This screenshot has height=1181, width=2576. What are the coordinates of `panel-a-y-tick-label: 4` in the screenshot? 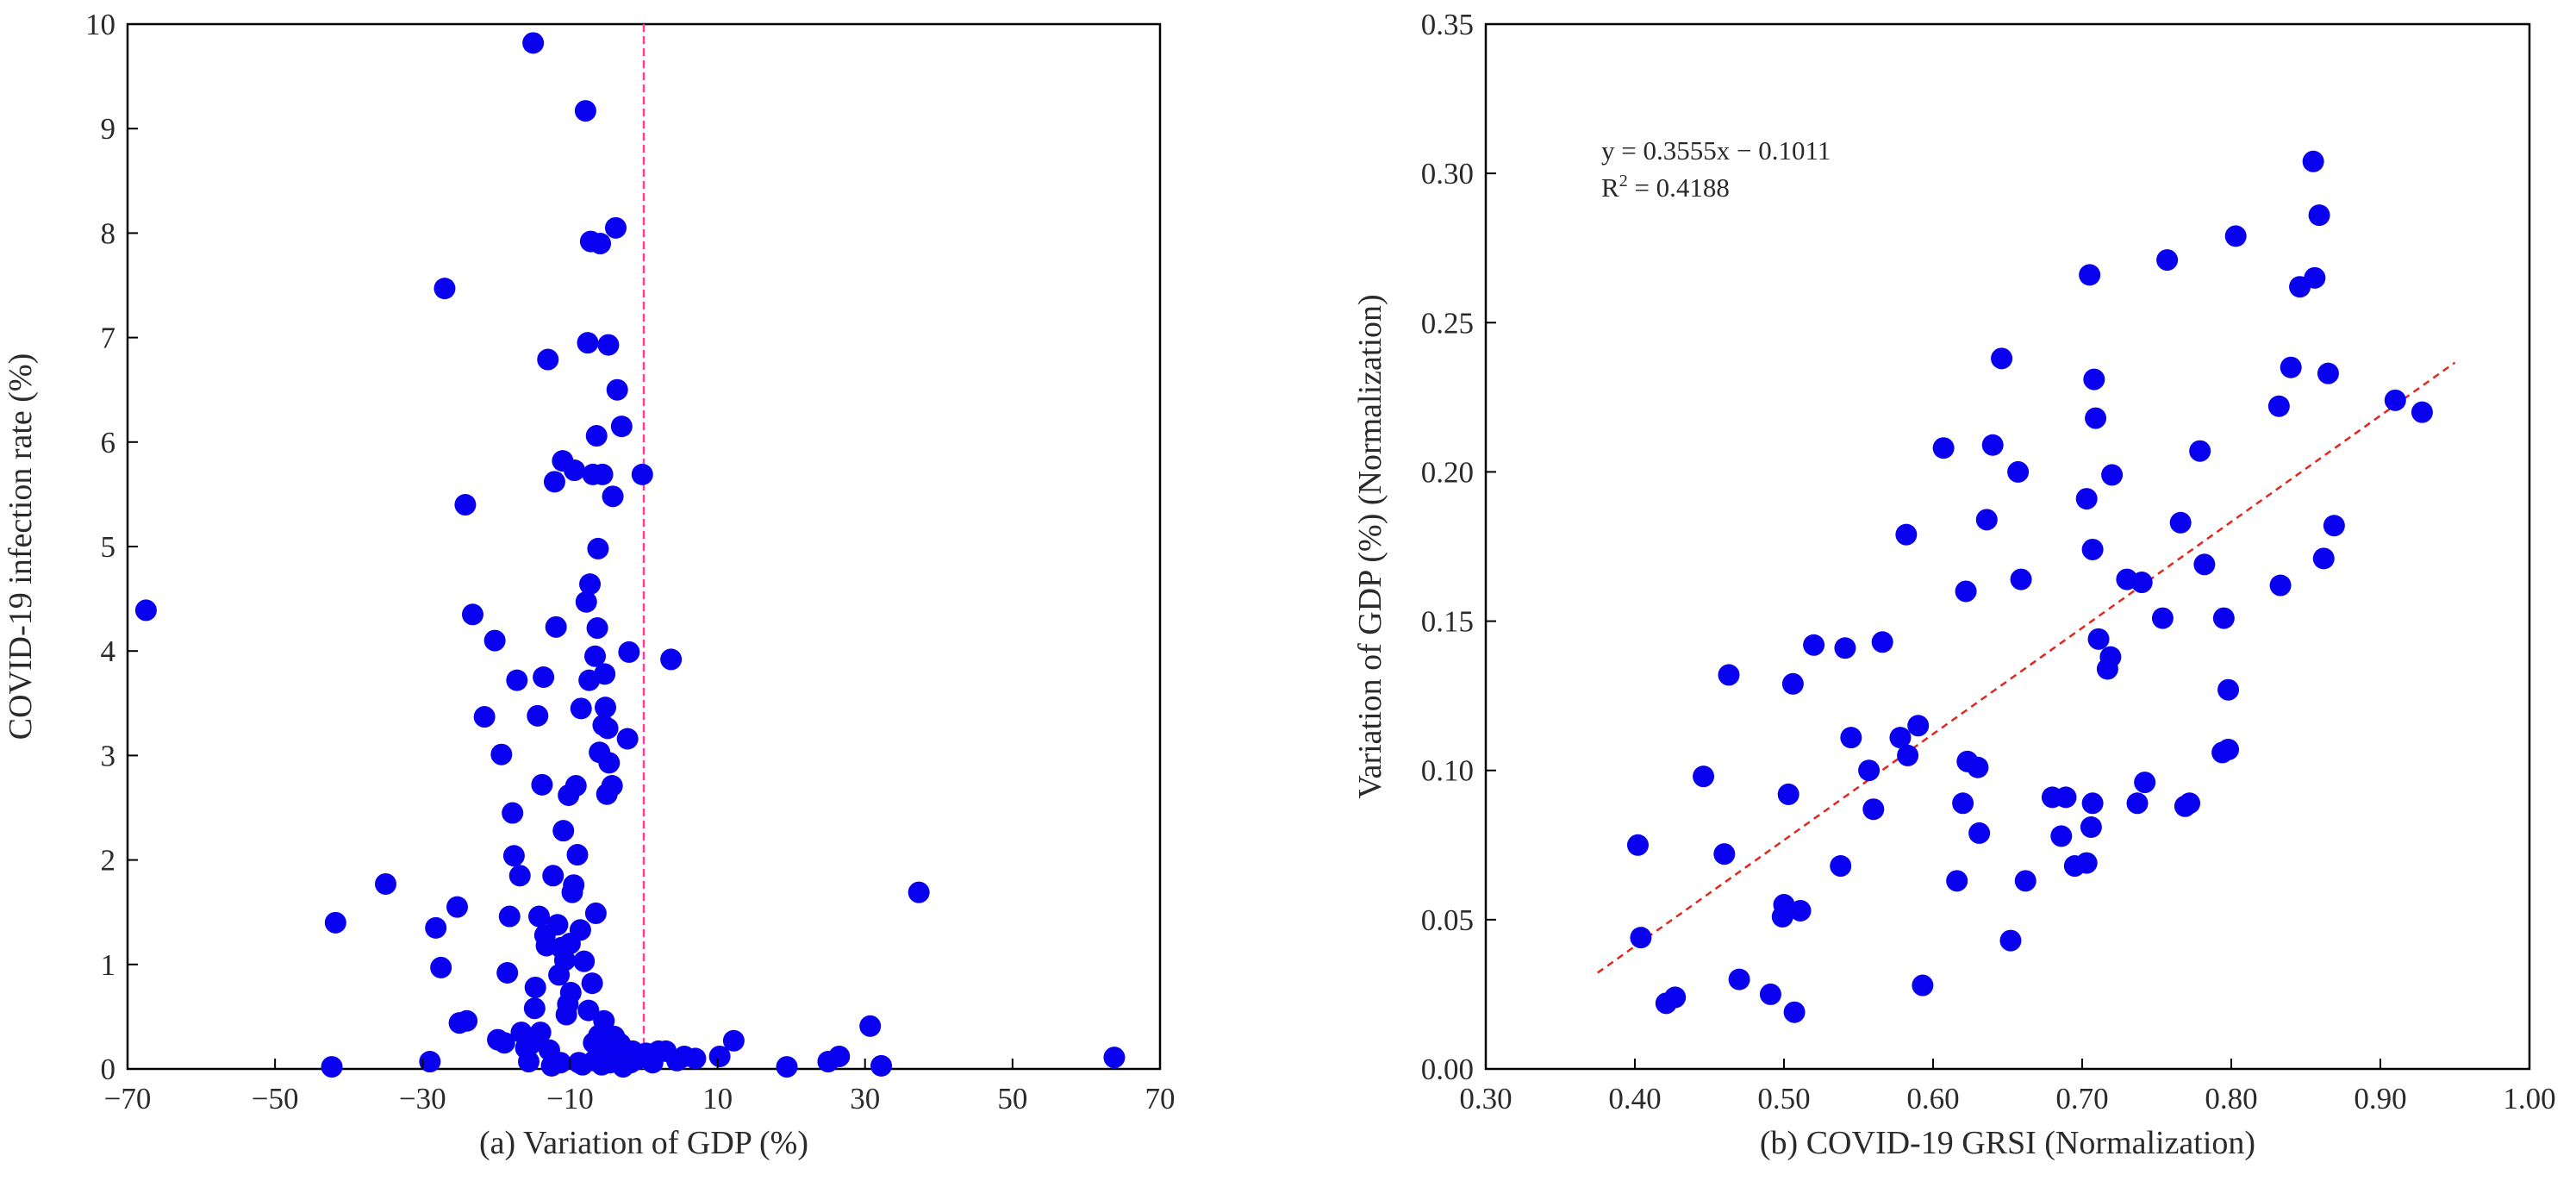 It's located at (108, 651).